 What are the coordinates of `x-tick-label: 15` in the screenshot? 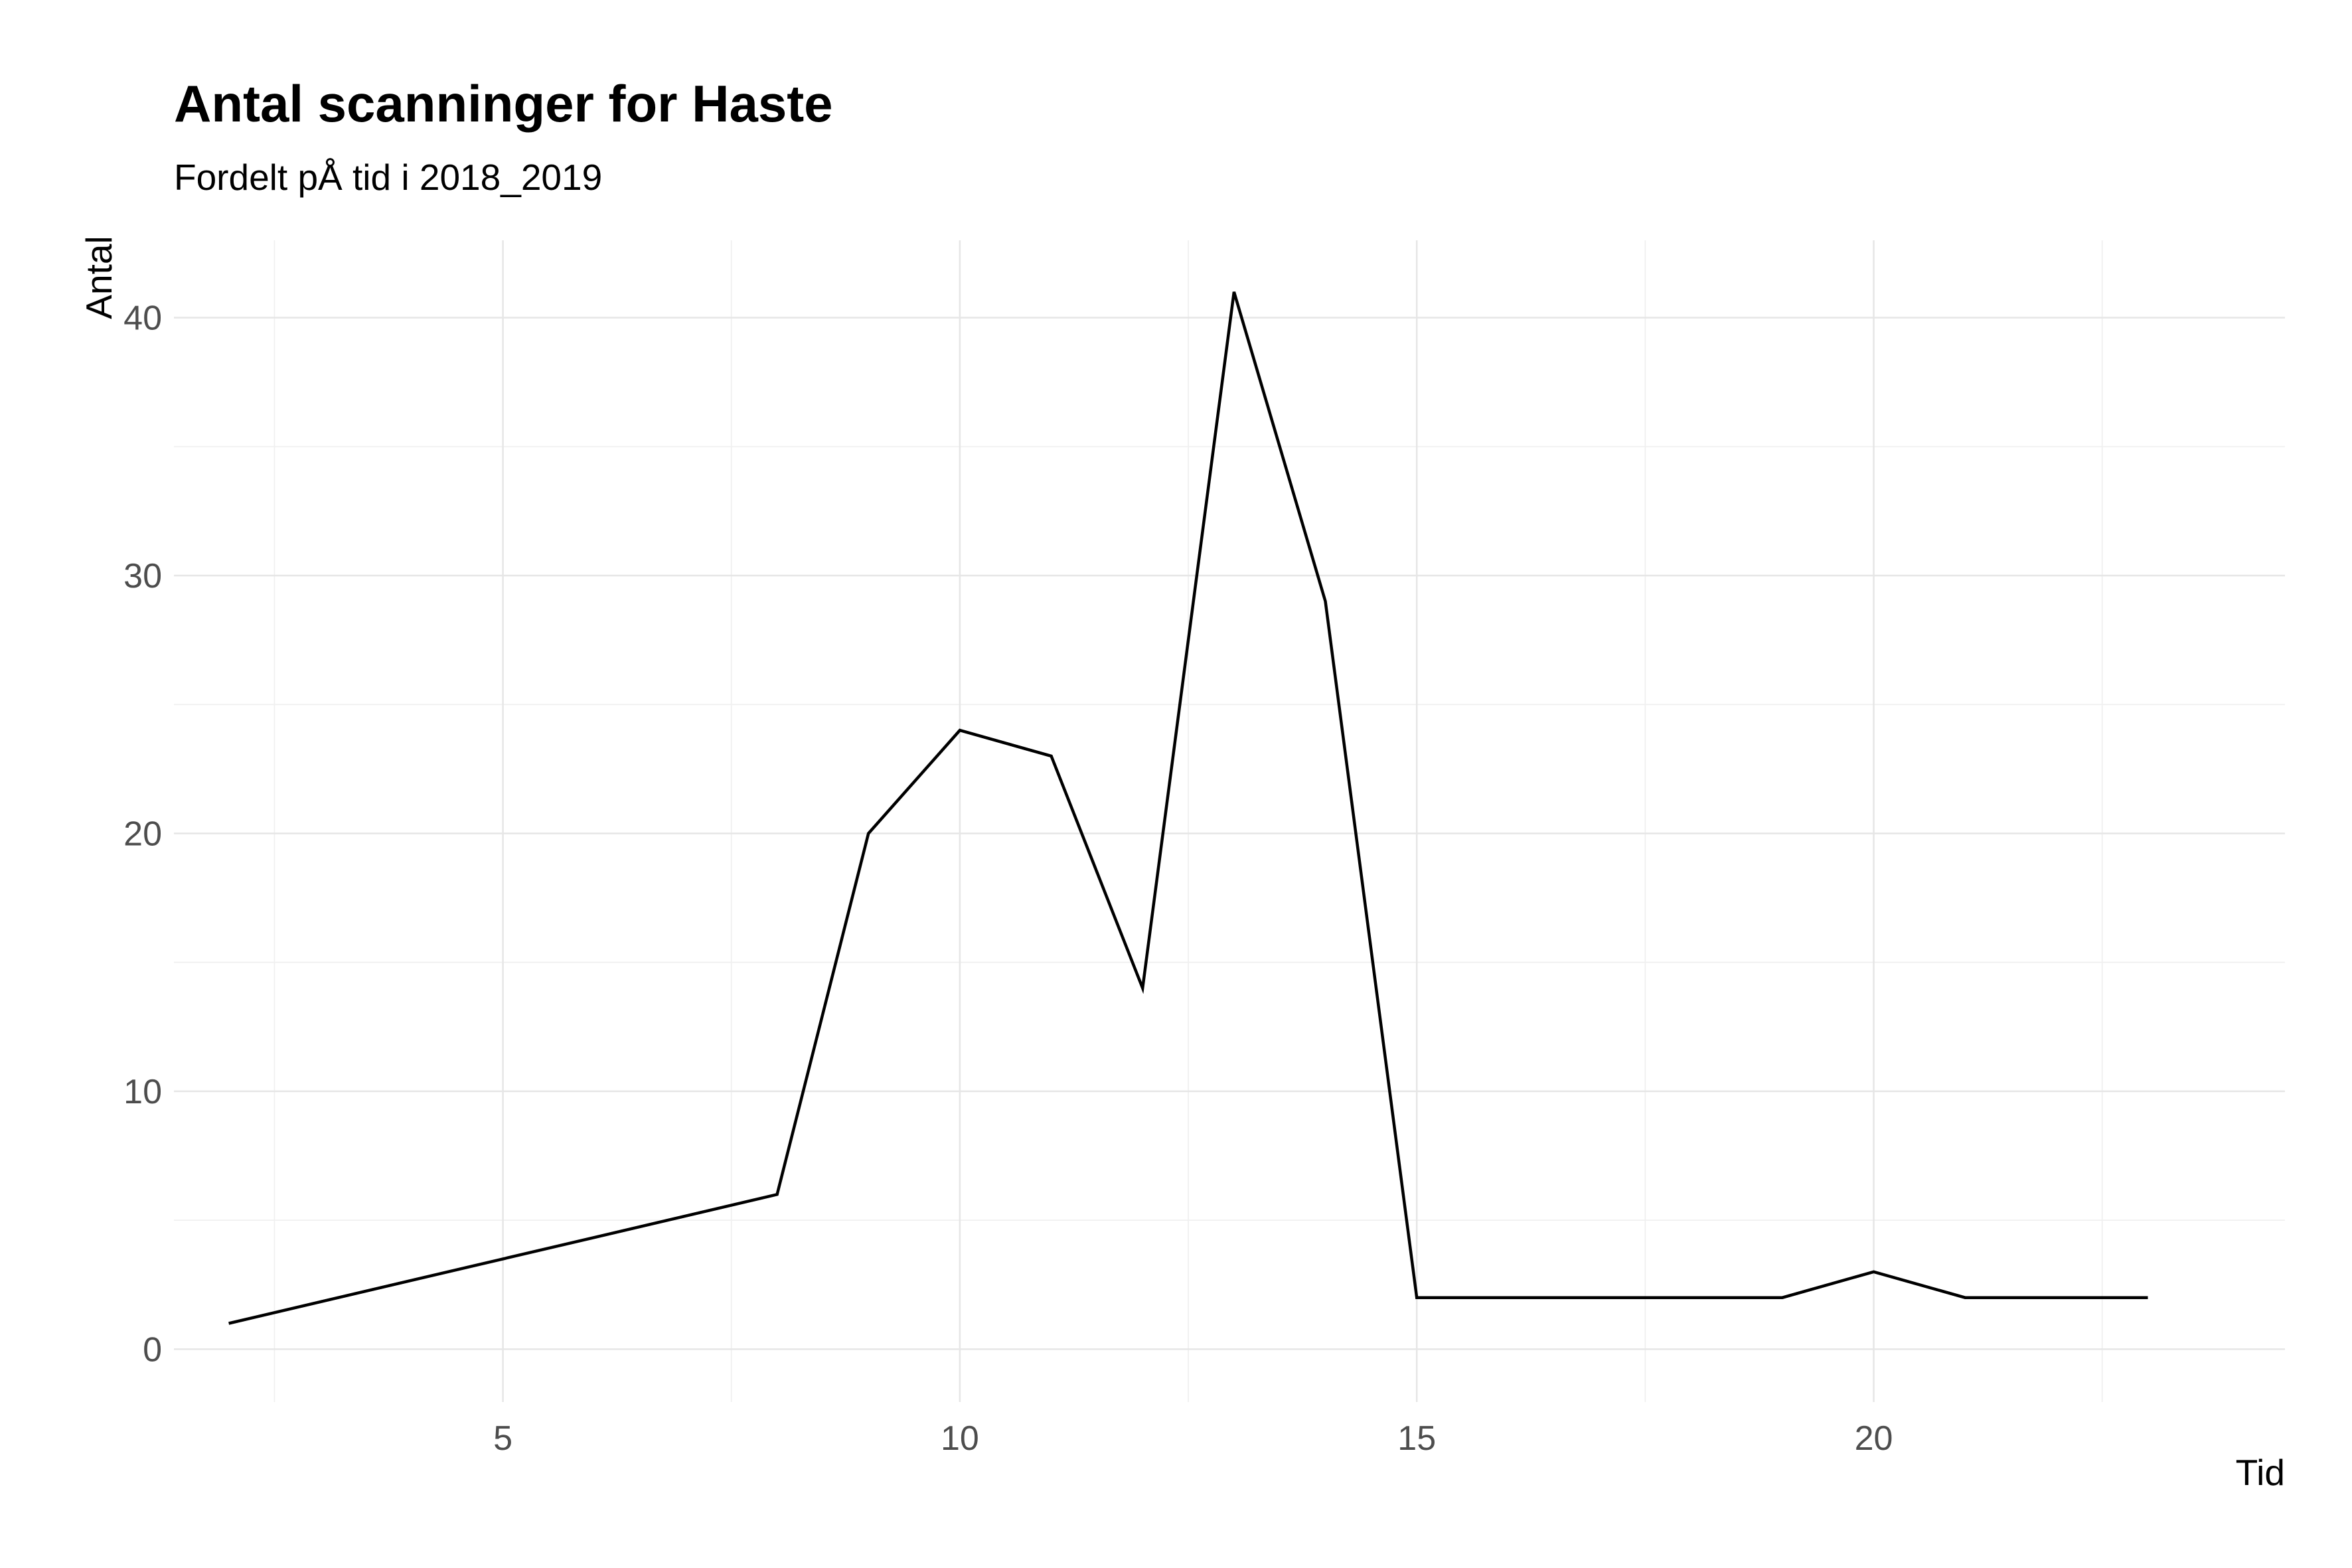 It's located at (1416, 1439).